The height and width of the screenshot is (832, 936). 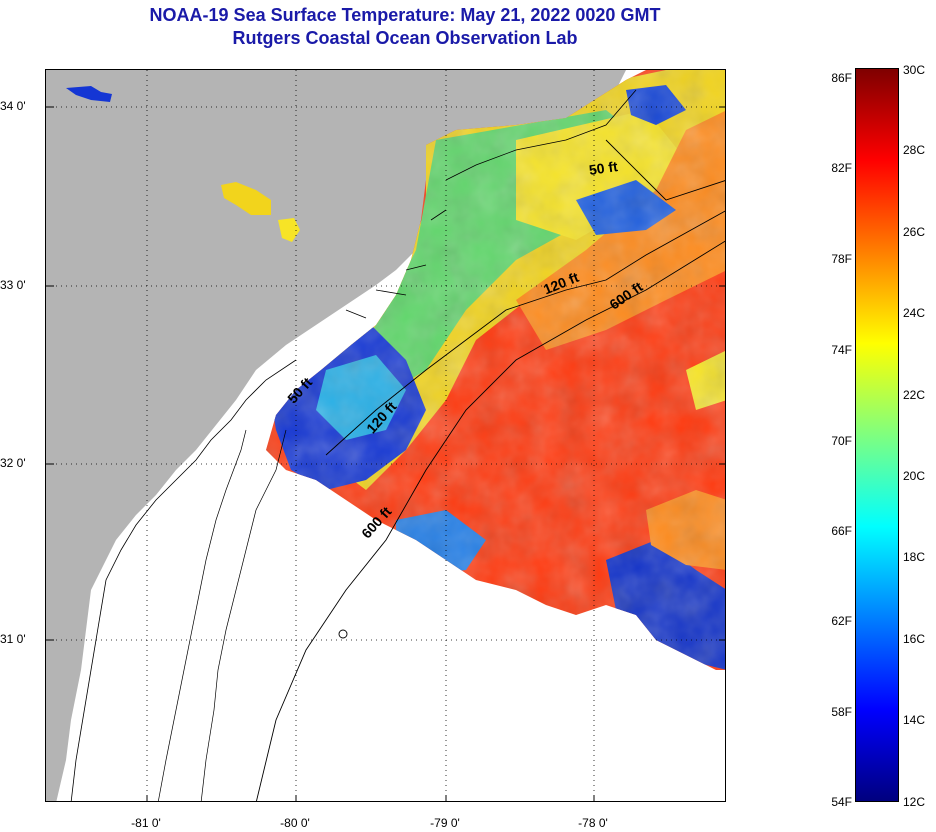 I want to click on lon-label: -80 0', so click(x=295, y=823).